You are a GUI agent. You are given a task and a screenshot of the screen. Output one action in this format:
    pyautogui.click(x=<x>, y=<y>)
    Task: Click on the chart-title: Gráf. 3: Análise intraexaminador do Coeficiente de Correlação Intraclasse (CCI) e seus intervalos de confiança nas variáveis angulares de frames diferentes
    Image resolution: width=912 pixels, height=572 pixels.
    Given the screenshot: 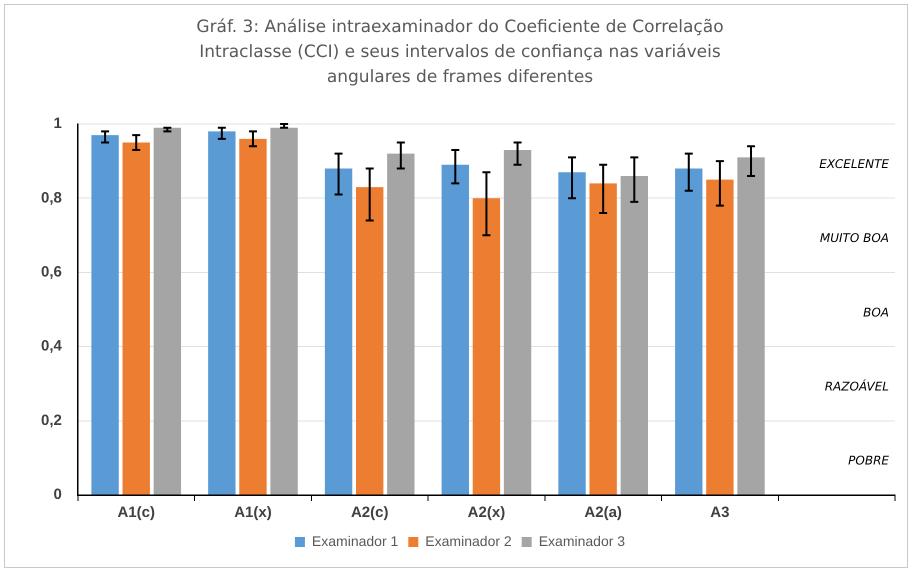 What is the action you would take?
    pyautogui.click(x=460, y=52)
    